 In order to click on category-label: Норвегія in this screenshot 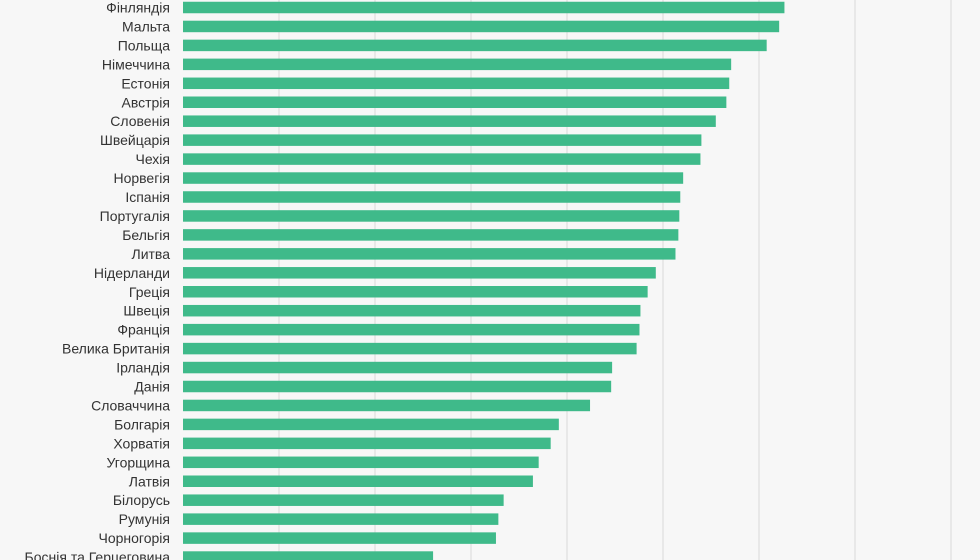, I will do `click(141, 178)`.